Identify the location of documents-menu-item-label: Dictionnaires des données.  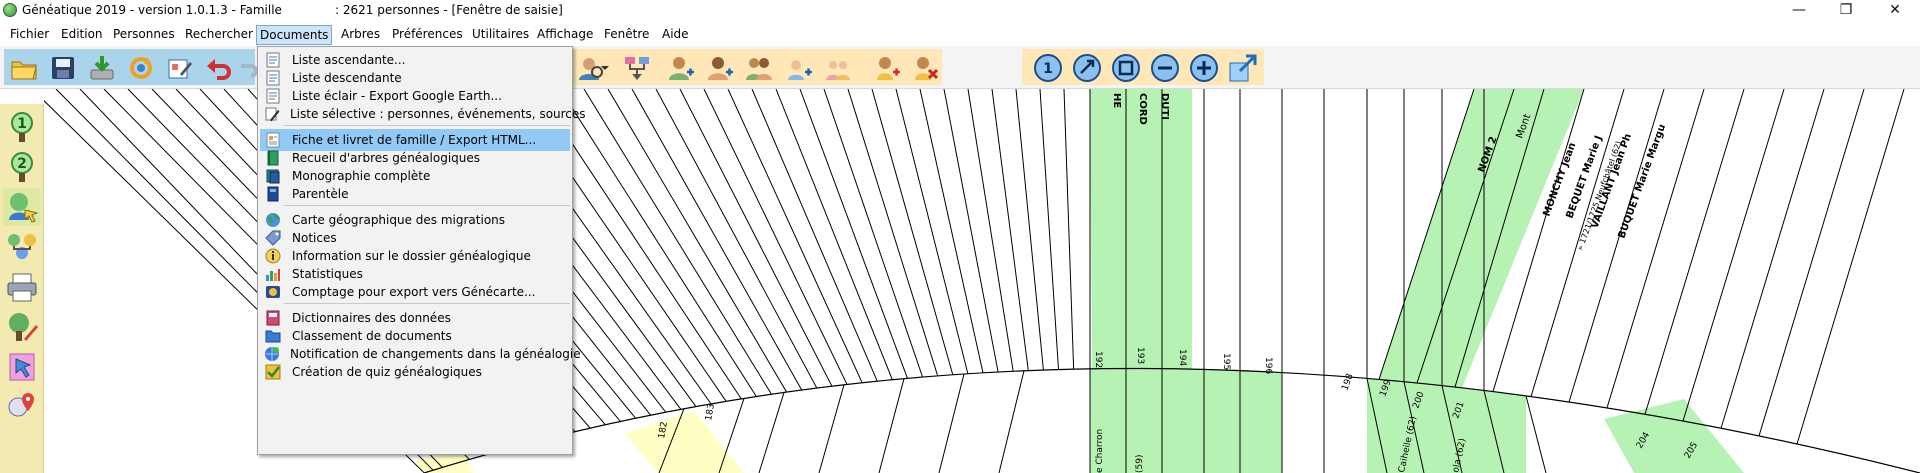
(371, 318).